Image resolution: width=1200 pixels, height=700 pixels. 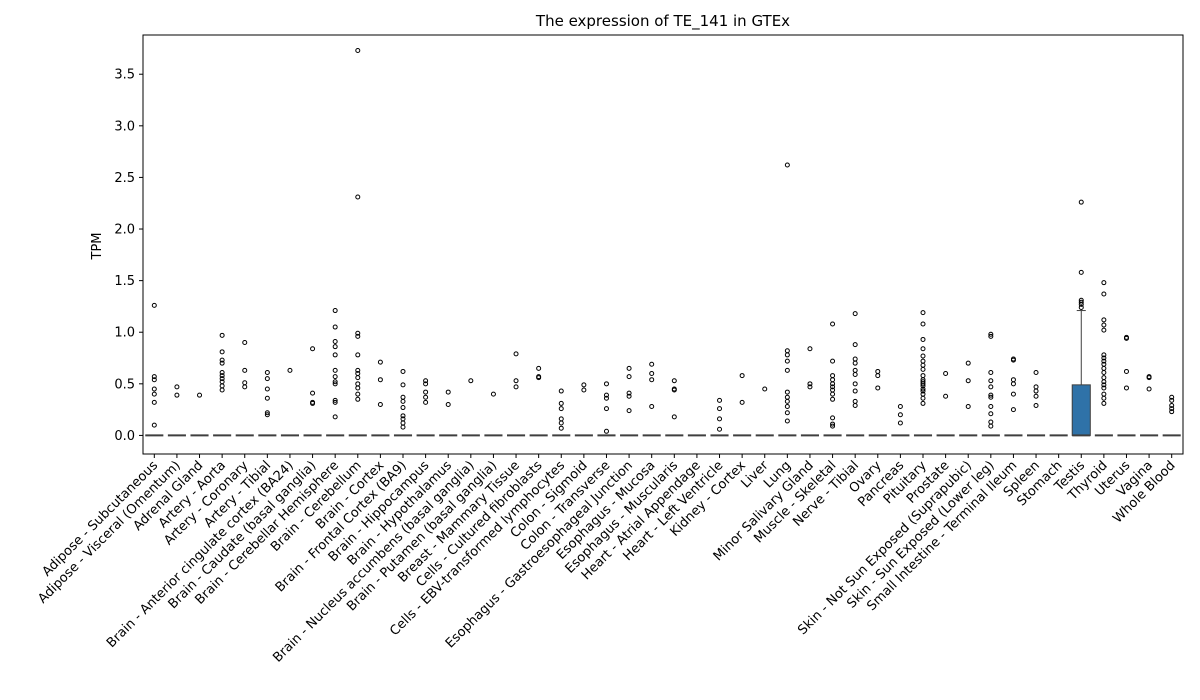 What do you see at coordinates (124, 333) in the screenshot?
I see `y-tick-label: 1.0` at bounding box center [124, 333].